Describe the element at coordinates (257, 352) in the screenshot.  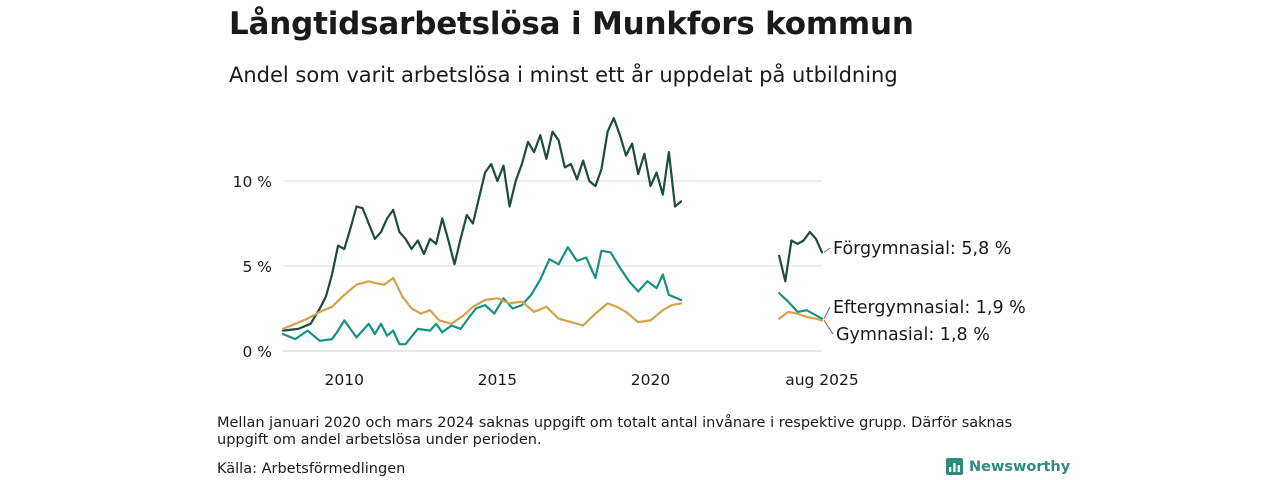
I see `y-tick-label: 0 %` at that location.